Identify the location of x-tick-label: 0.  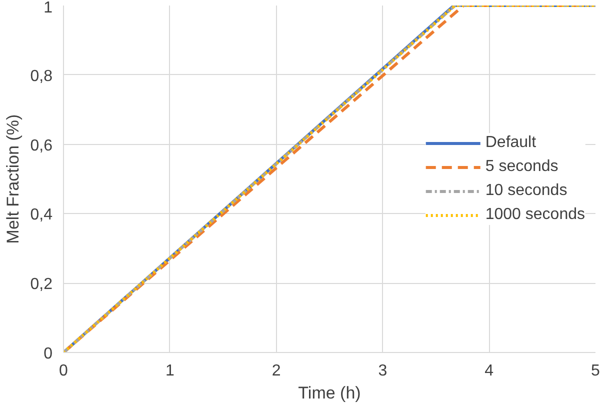
(63, 371).